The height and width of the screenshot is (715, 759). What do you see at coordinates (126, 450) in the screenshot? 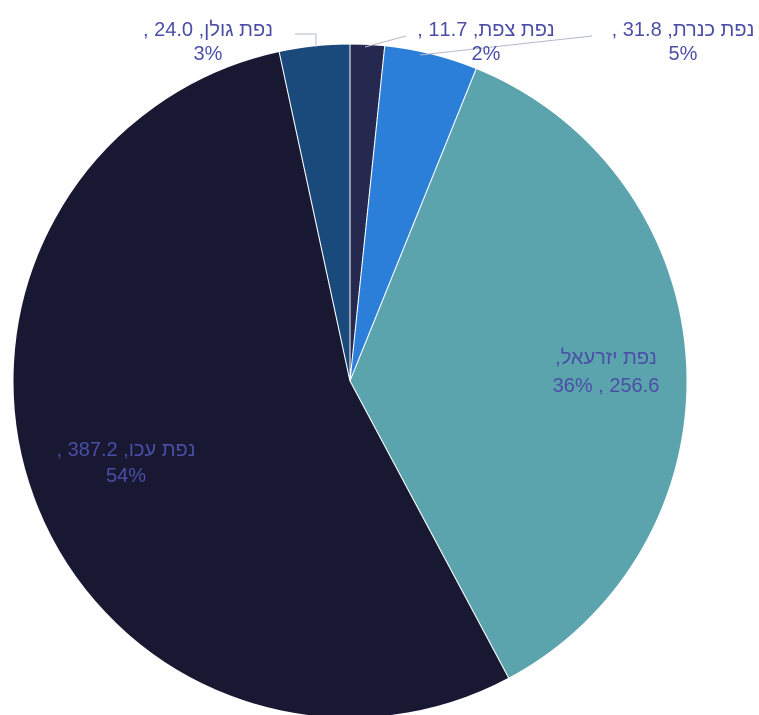
I see `slice-label-4-line1: נפת עכו, 387.2 ,` at bounding box center [126, 450].